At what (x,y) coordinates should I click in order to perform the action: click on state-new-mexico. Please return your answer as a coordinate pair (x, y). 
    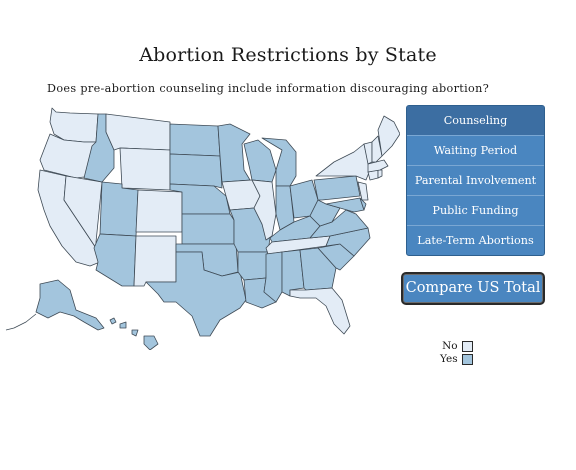
    Looking at the image, I should click on (155, 261).